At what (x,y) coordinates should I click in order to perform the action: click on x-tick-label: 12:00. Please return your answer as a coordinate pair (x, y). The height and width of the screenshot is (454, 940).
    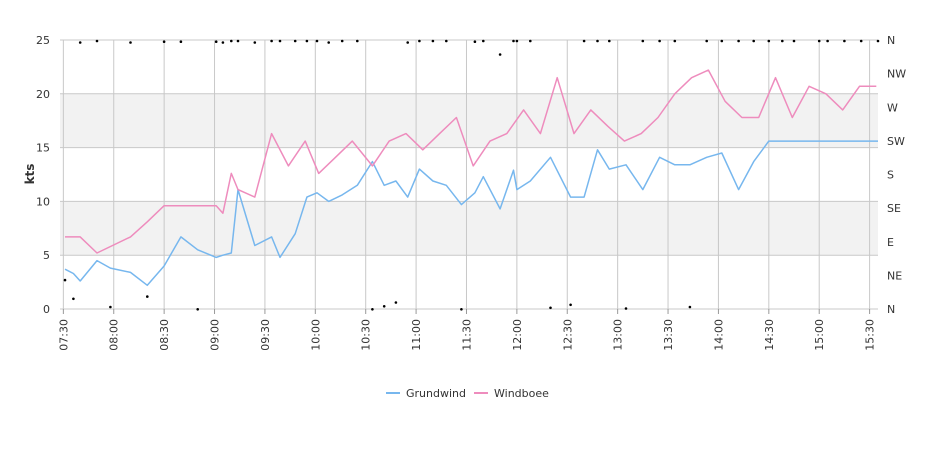
    Looking at the image, I should click on (517, 335).